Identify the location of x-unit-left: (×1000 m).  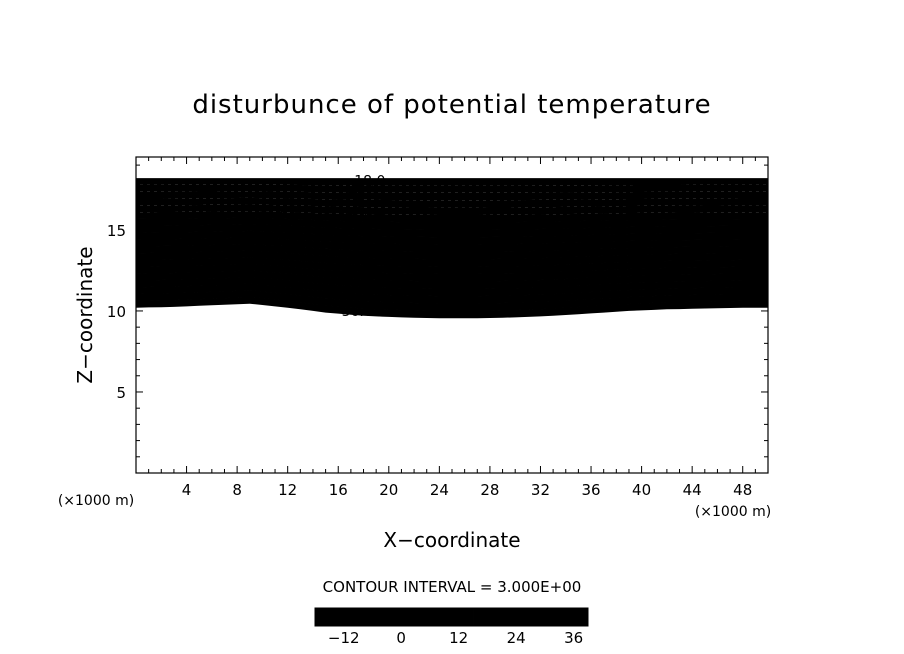
(96, 501).